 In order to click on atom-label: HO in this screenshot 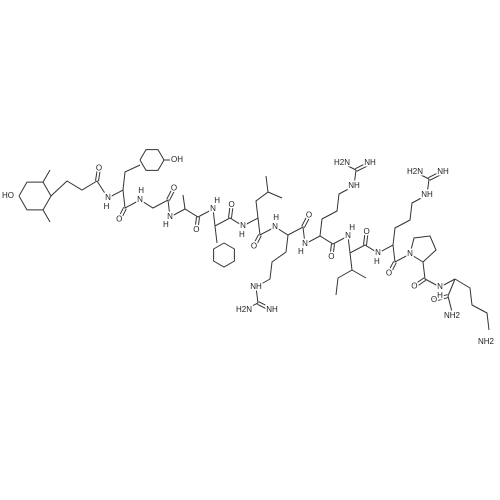, I will do `click(8, 195)`.